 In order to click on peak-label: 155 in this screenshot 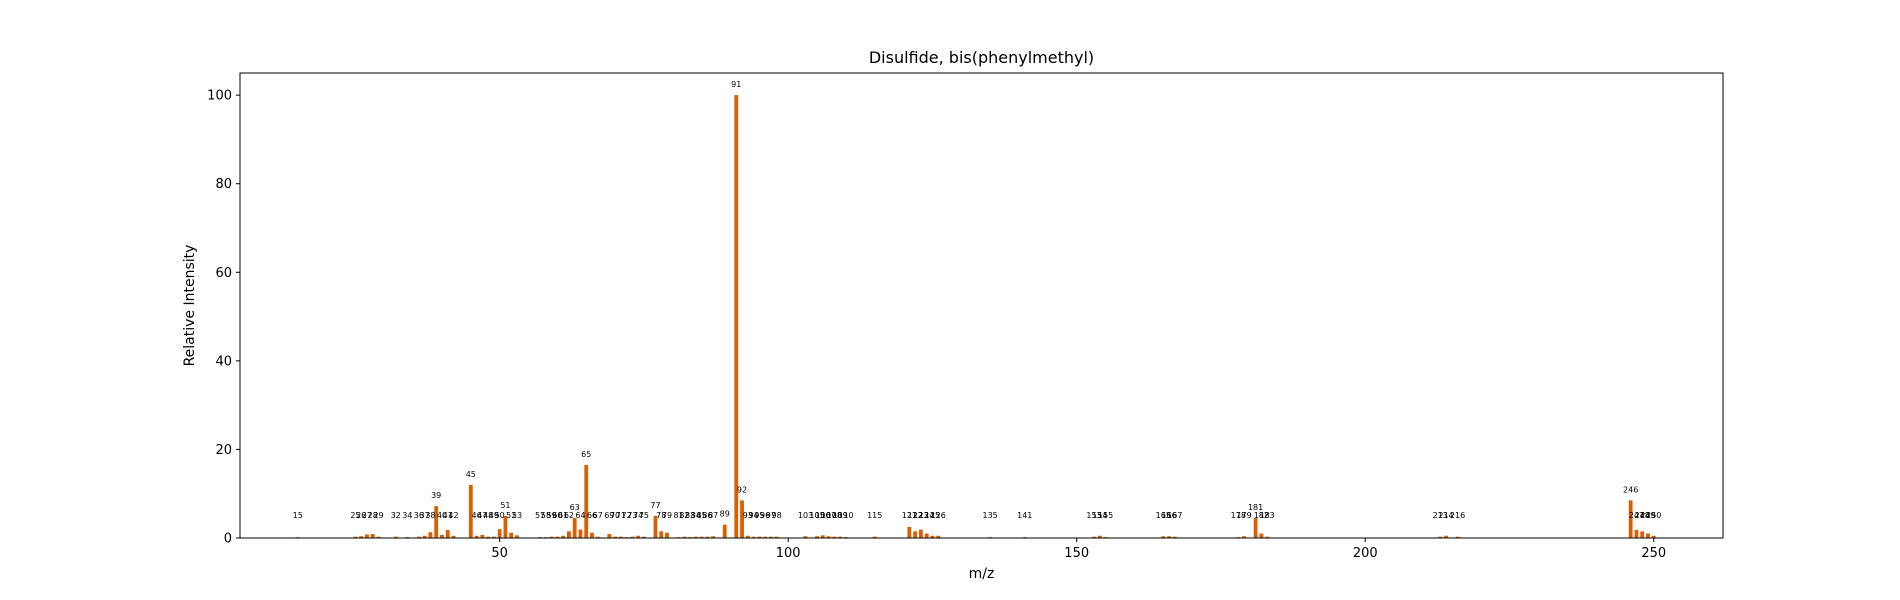, I will do `click(1105, 515)`.